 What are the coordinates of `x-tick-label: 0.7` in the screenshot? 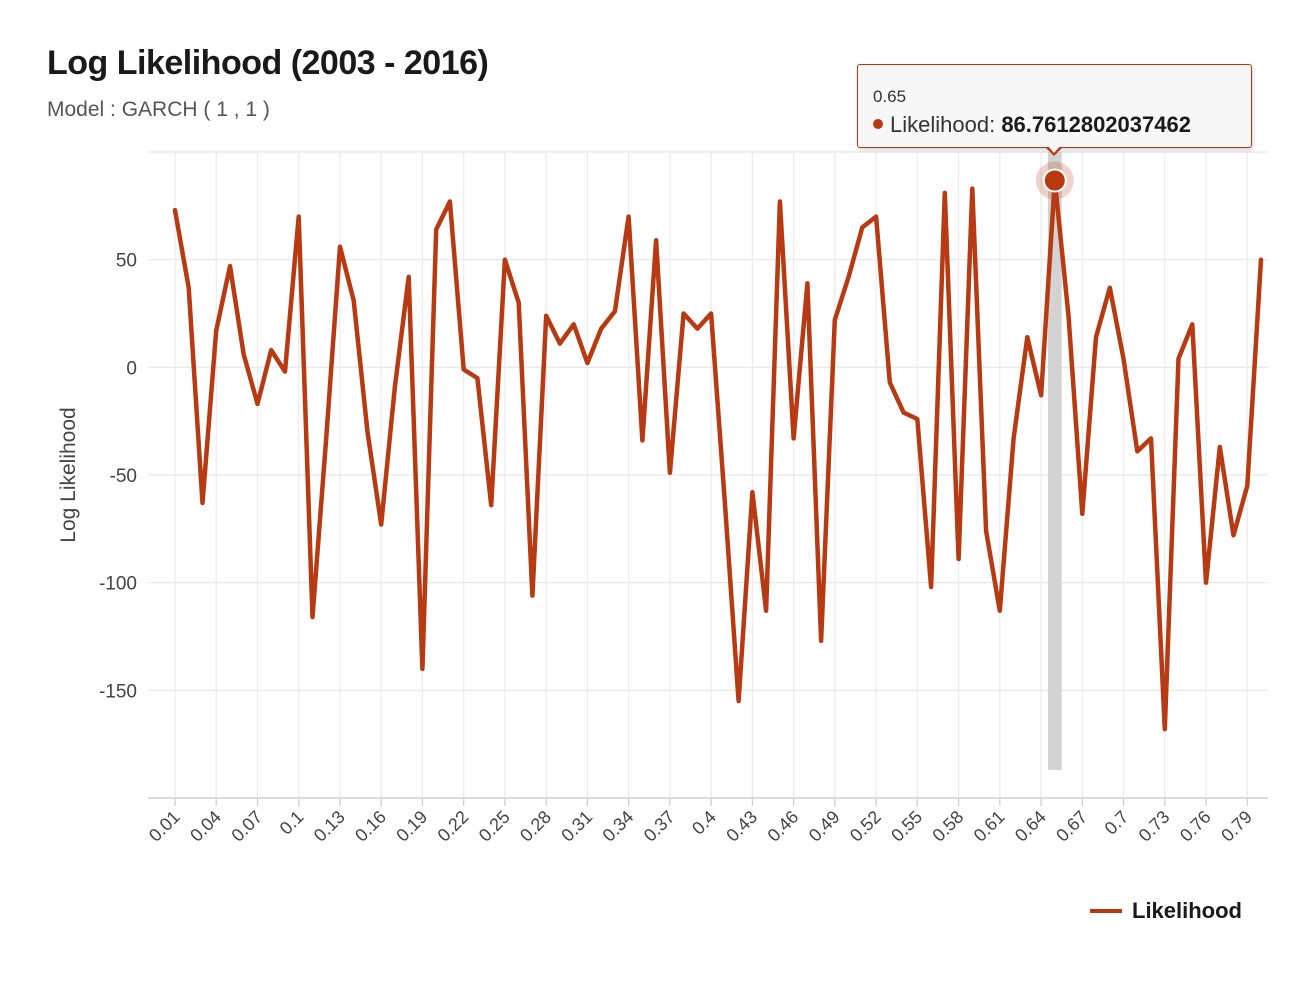 It's located at (1117, 823).